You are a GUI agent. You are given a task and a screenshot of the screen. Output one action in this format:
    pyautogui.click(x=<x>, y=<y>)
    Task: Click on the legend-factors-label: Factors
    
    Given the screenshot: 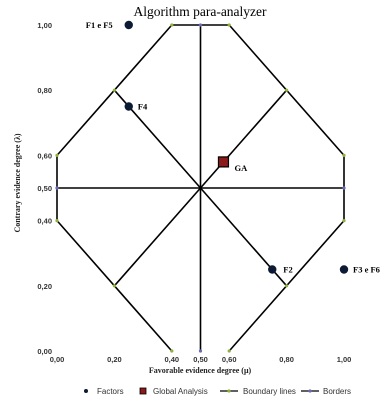 What is the action you would take?
    pyautogui.click(x=110, y=391)
    